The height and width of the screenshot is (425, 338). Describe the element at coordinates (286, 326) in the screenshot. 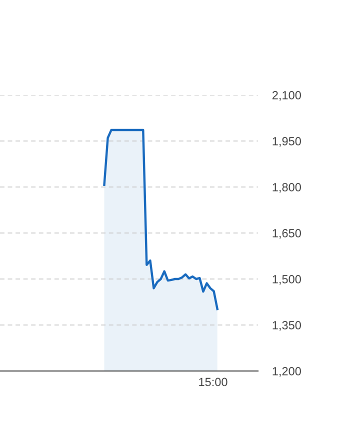

I see `y-tick-label: 1,350` at that location.